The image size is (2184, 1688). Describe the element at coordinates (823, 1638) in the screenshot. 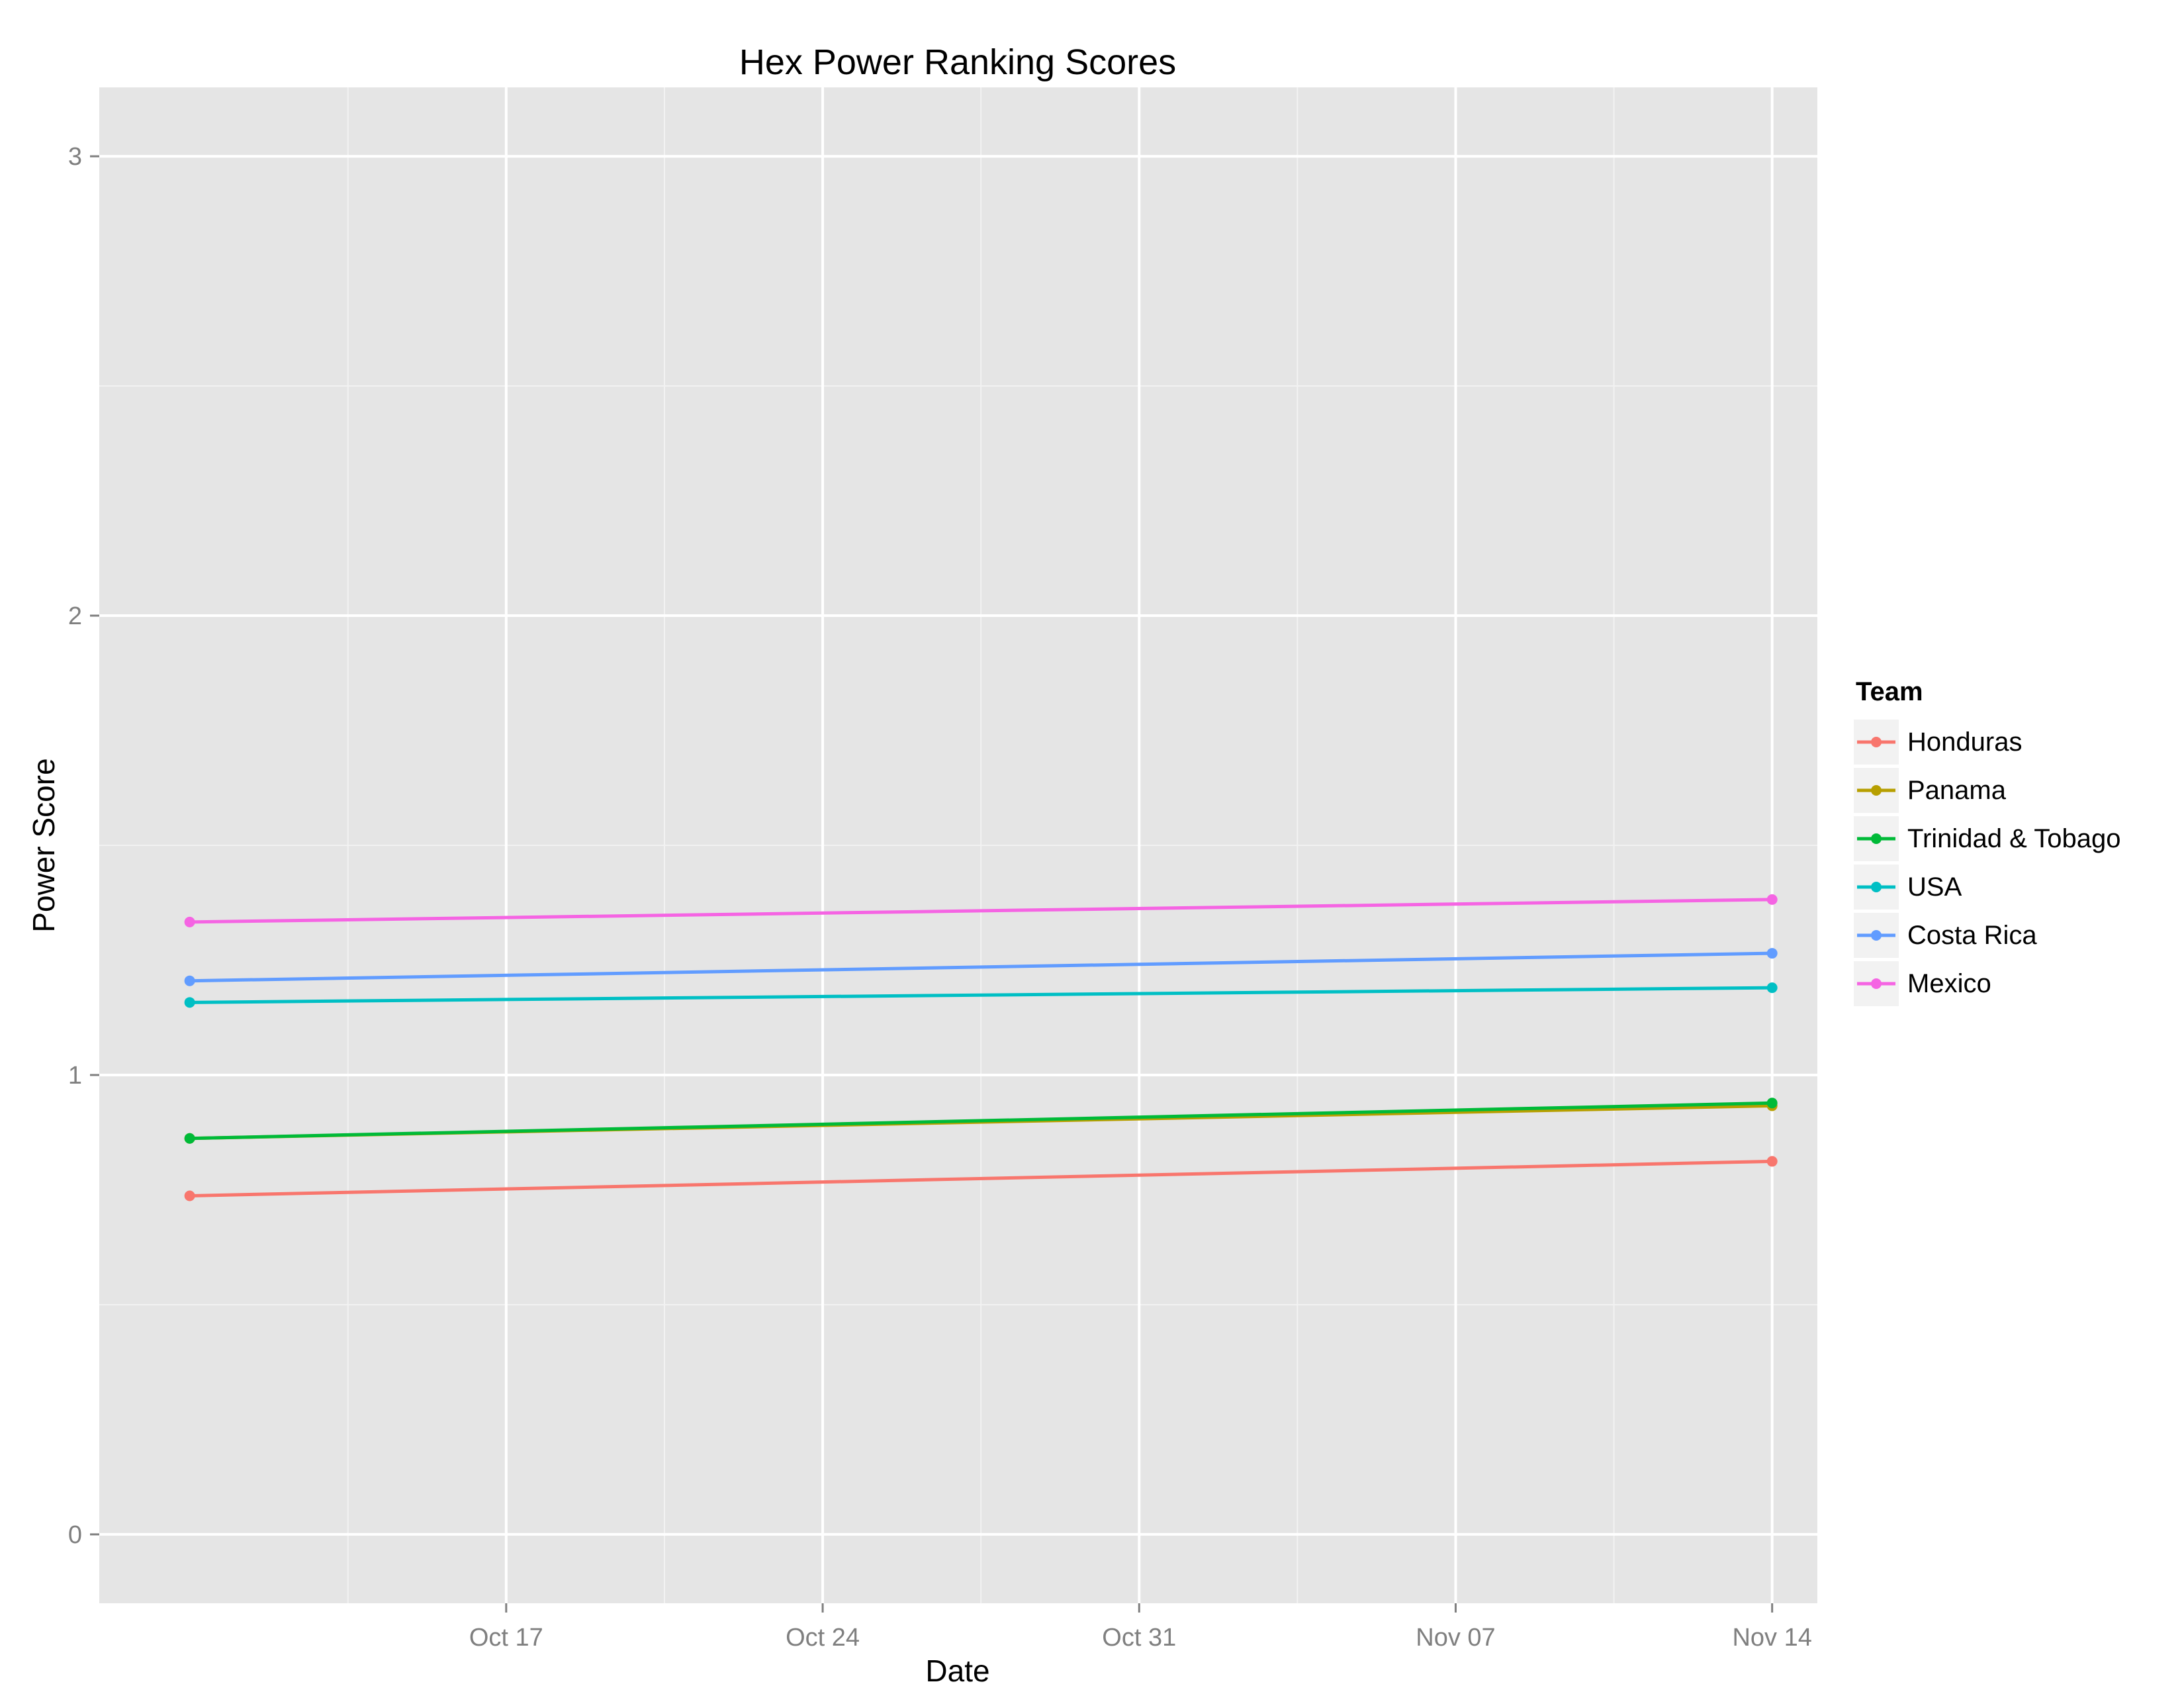

I see `x-tick-label: Oct 24` at that location.